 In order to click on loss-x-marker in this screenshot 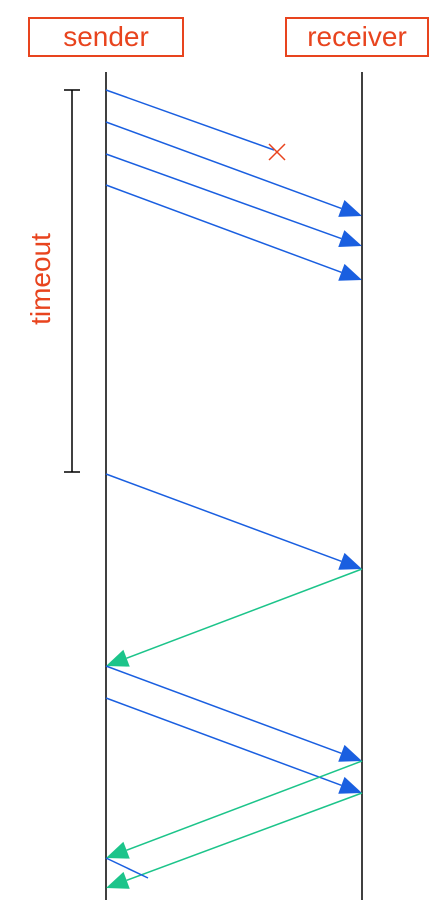, I will do `click(277, 152)`.